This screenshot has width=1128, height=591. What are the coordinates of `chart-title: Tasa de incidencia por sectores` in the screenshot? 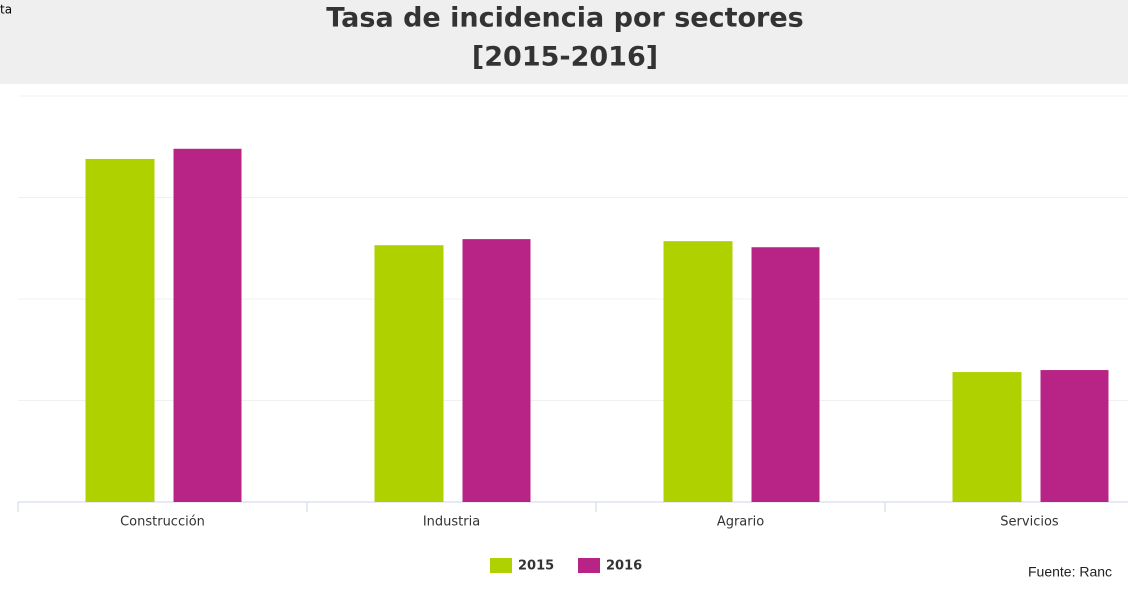 It's located at (565, 18).